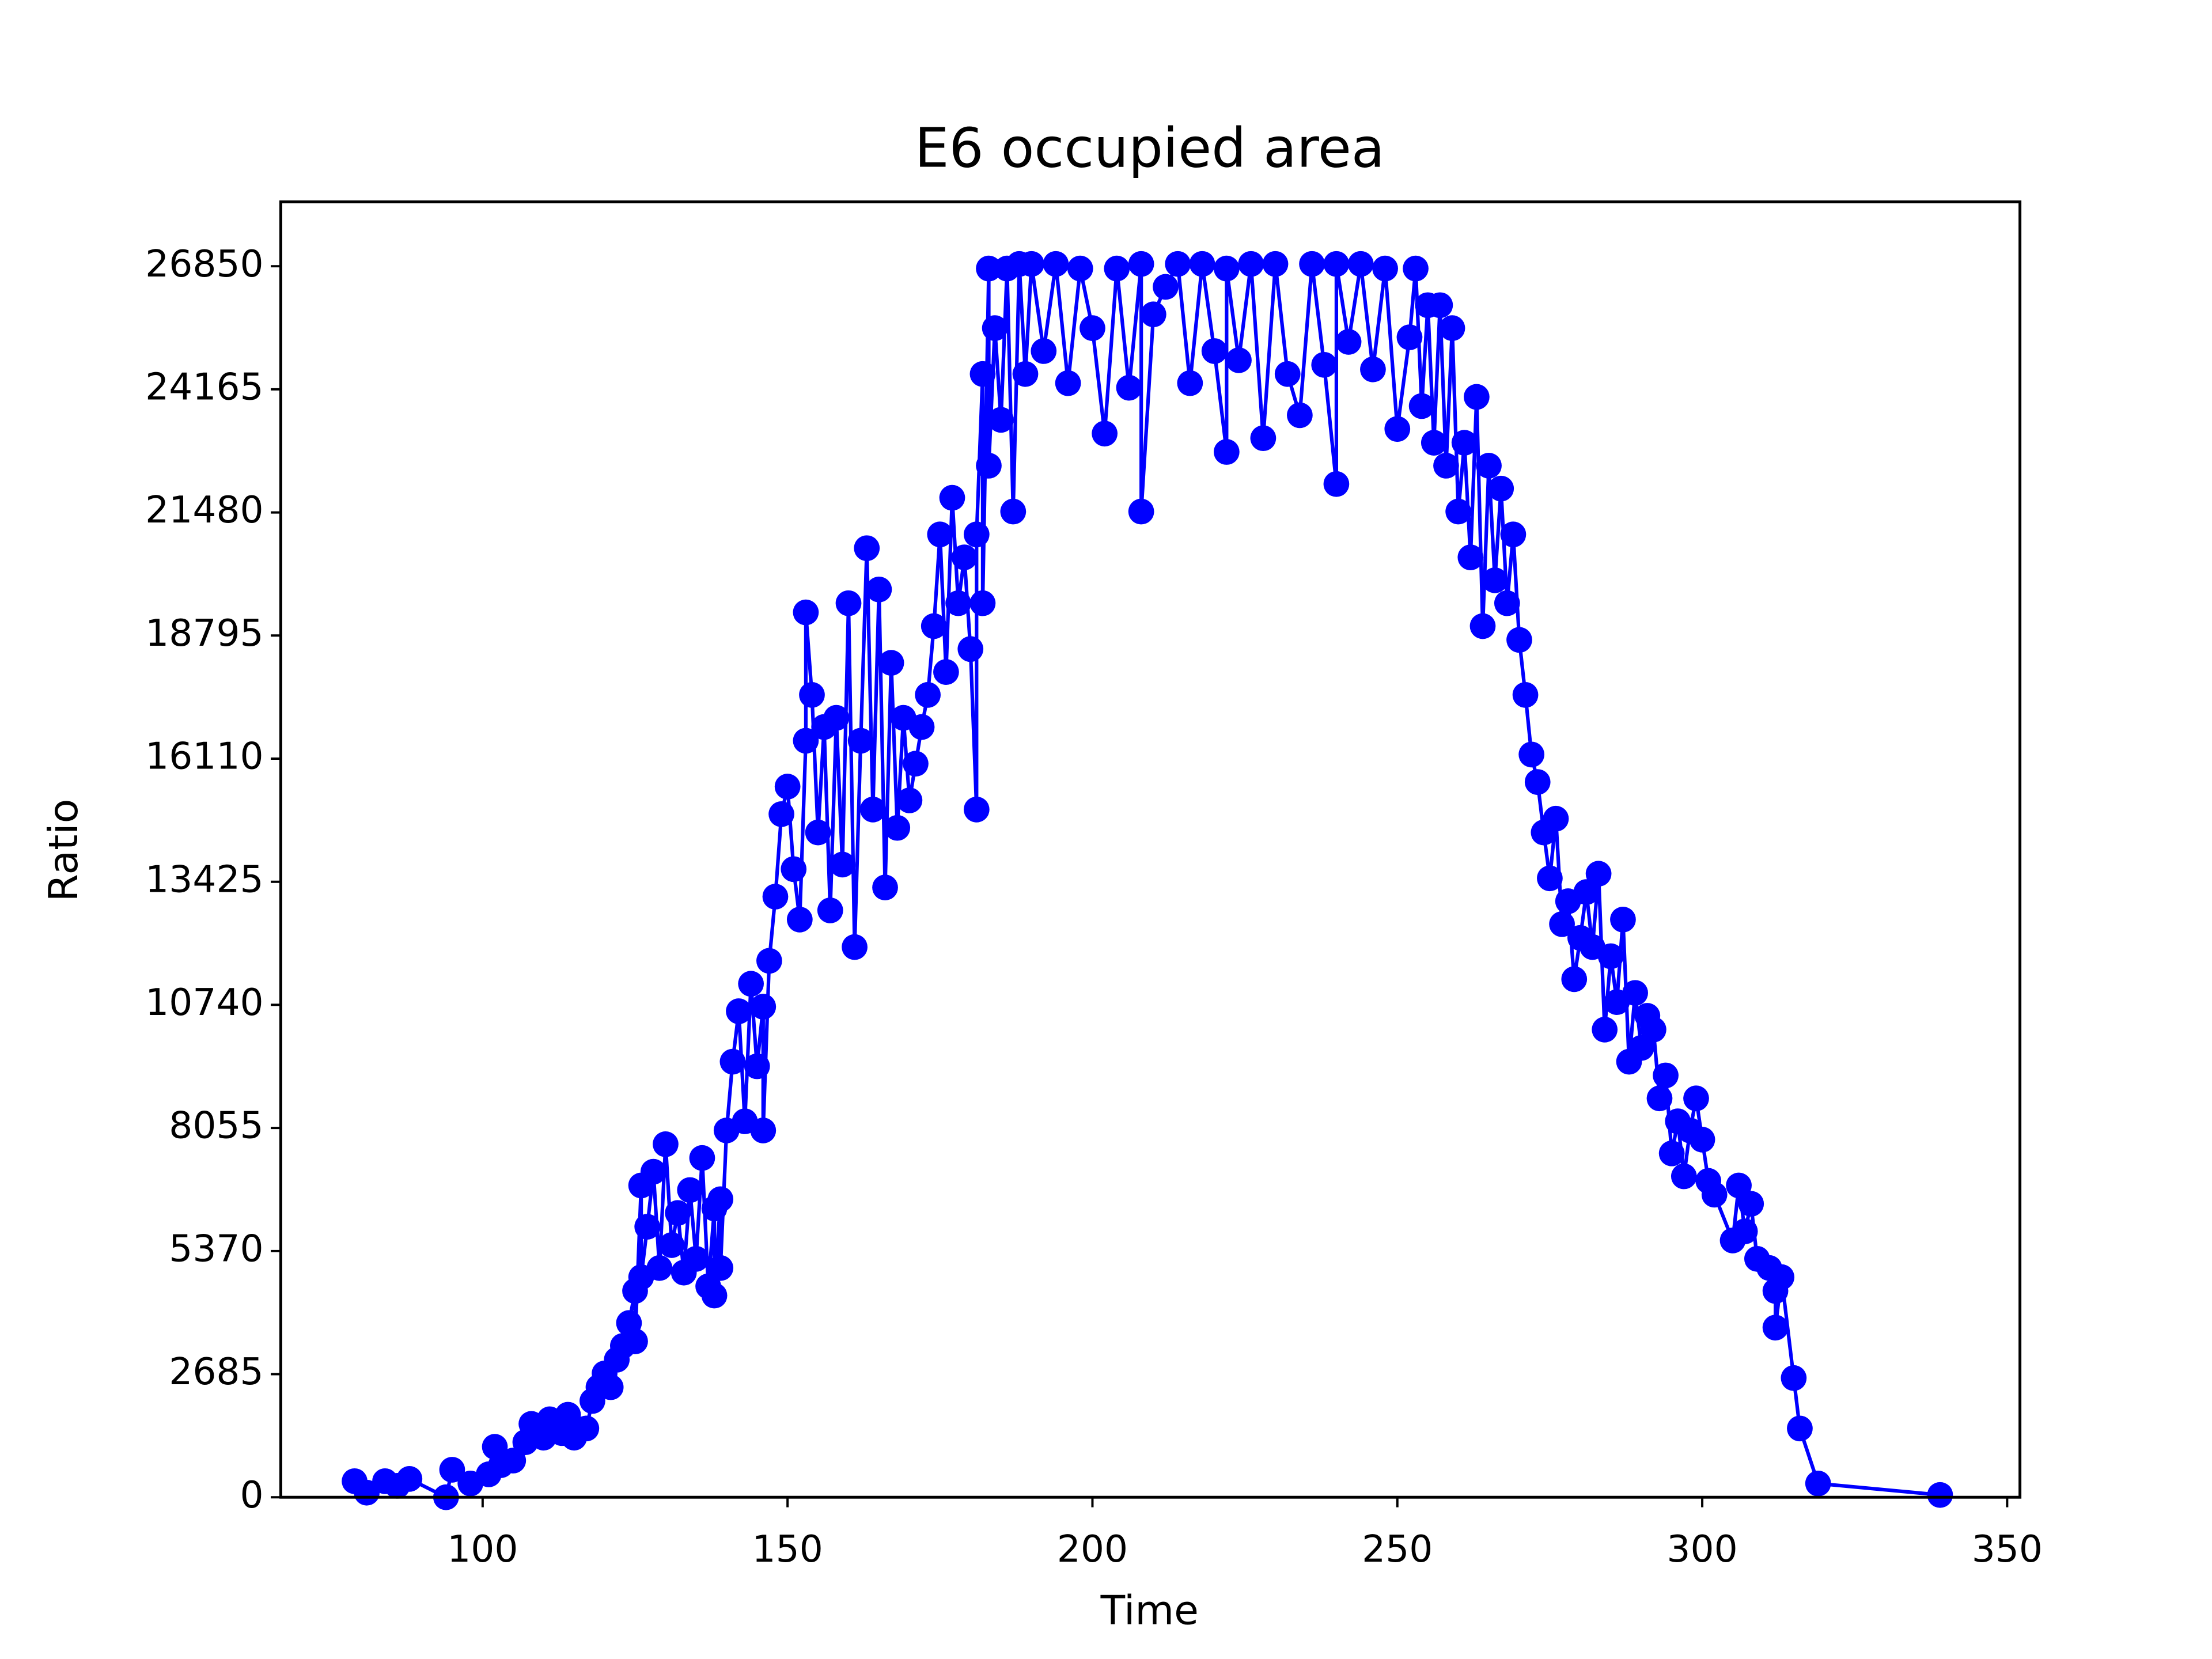 This screenshot has height=1659, width=2212. What do you see at coordinates (1701, 1549) in the screenshot?
I see `x-tick-label: 300` at bounding box center [1701, 1549].